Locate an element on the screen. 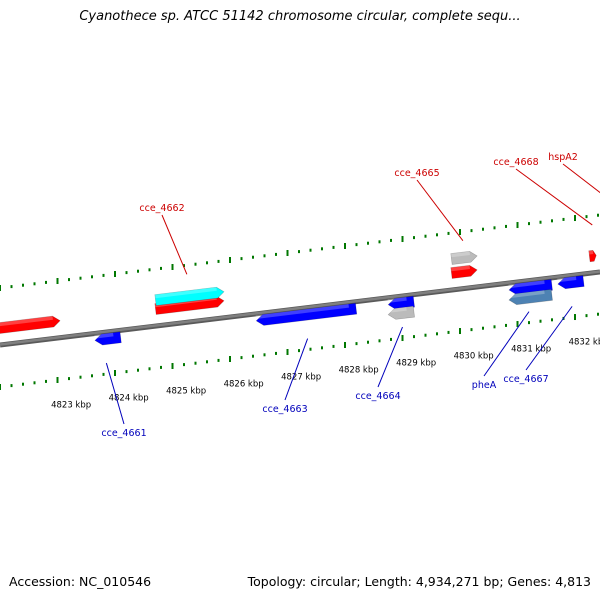 The width and height of the screenshot is (600, 600). gene-feature-f8 is located at coordinates (571, 282).